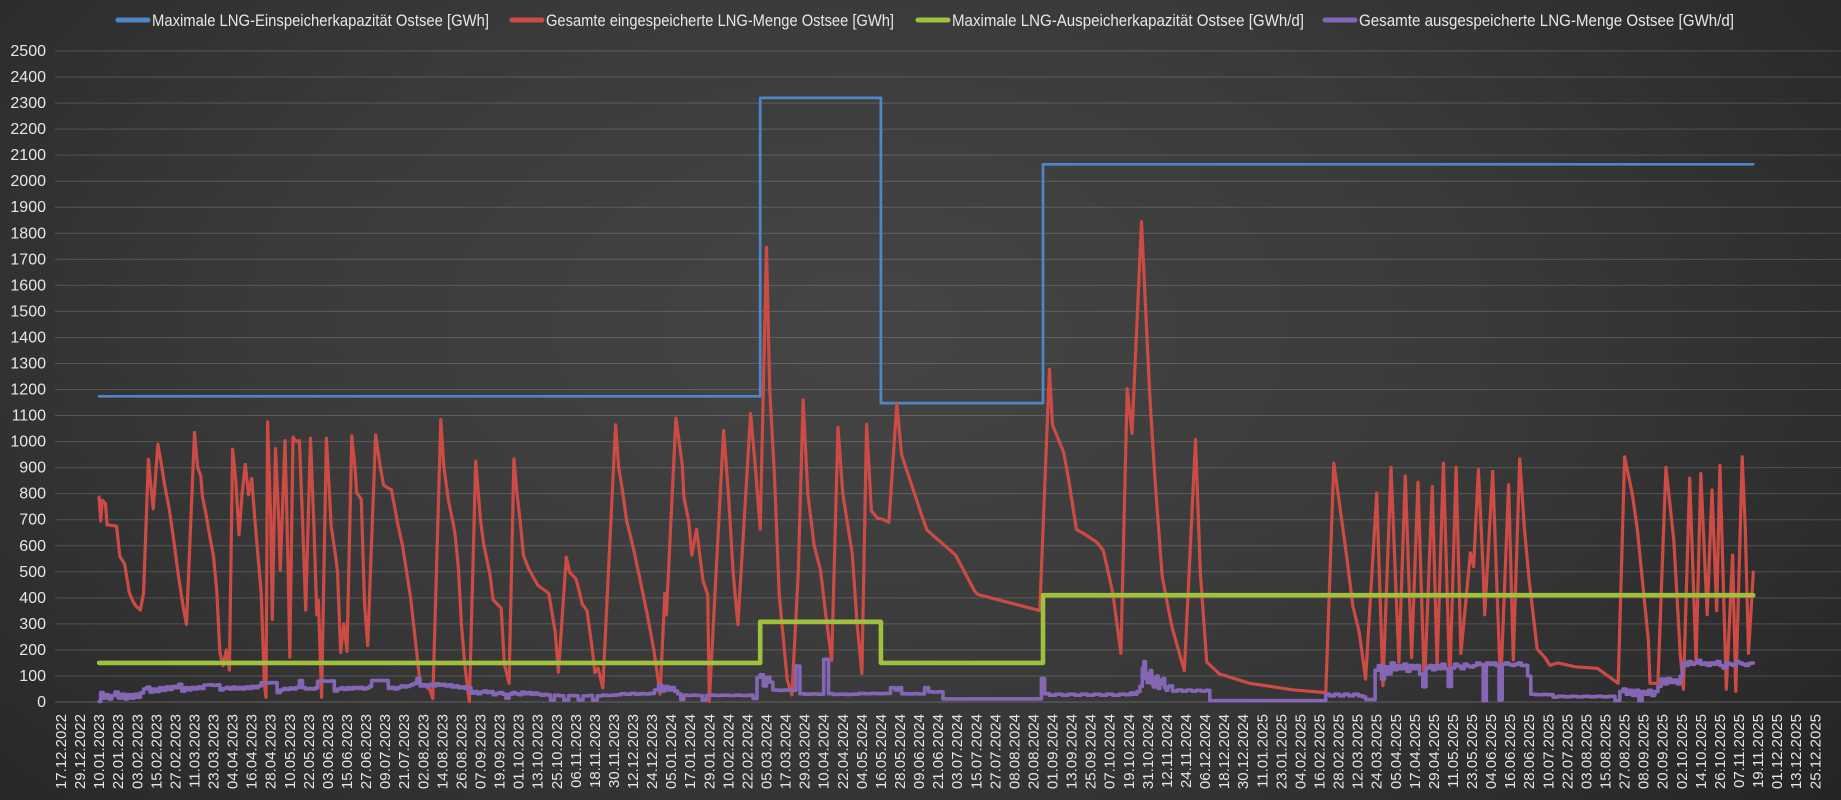 This screenshot has height=800, width=1841. I want to click on x-tick-label: 20.09.2025, so click(1663, 751).